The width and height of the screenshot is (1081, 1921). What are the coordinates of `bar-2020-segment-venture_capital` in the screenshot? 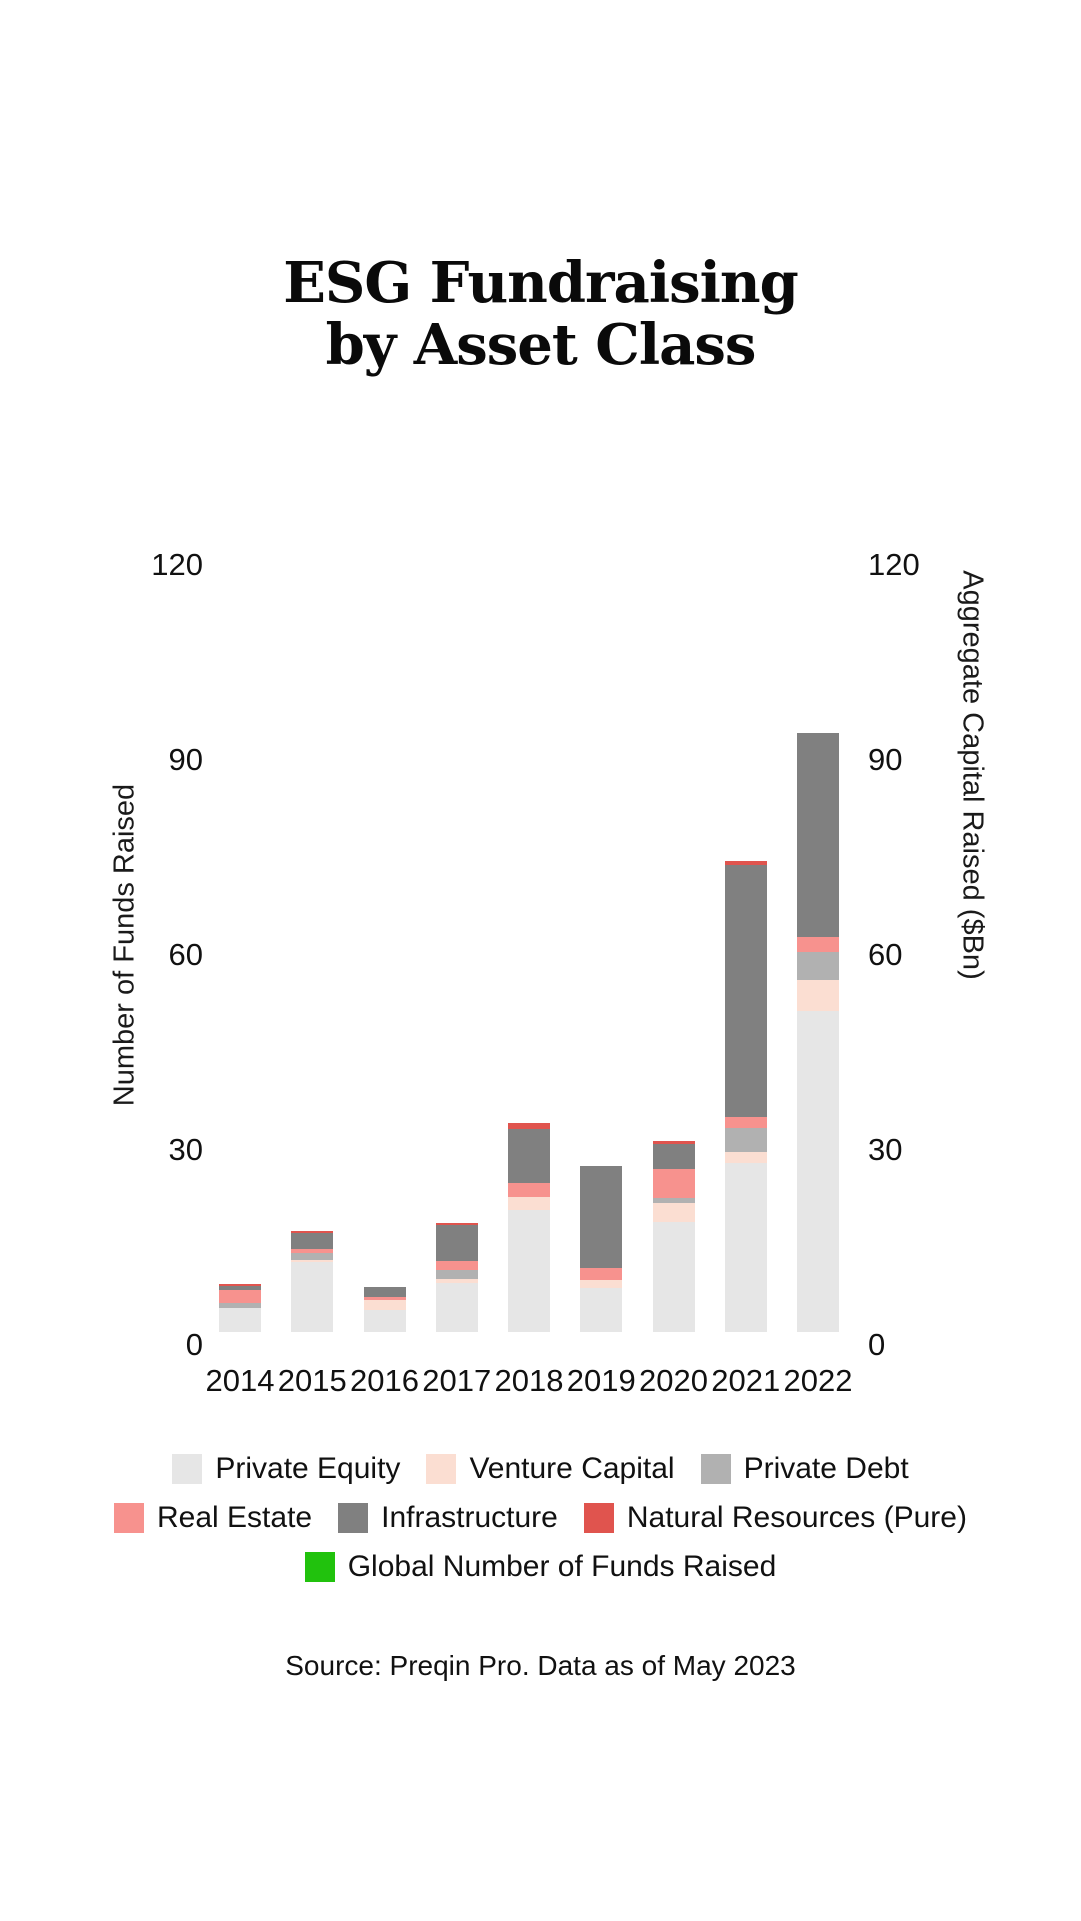 It's located at (673, 1213).